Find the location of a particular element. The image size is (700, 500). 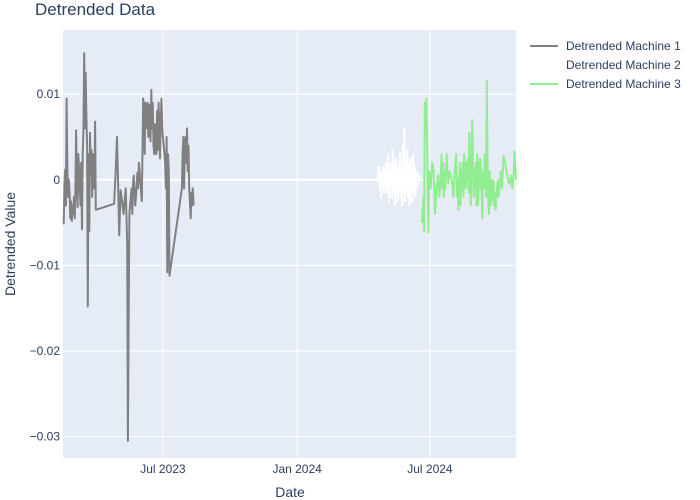

legend-label-machine-3: Detrended Machine 3 is located at coordinates (623, 83).